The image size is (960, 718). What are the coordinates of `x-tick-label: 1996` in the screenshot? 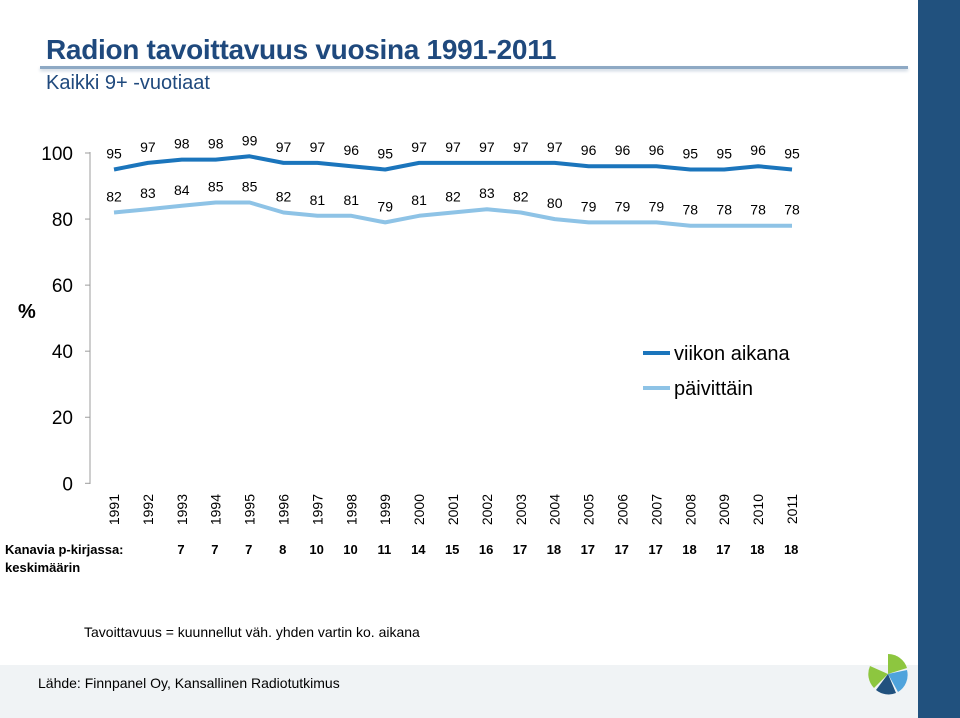 It's located at (284, 509).